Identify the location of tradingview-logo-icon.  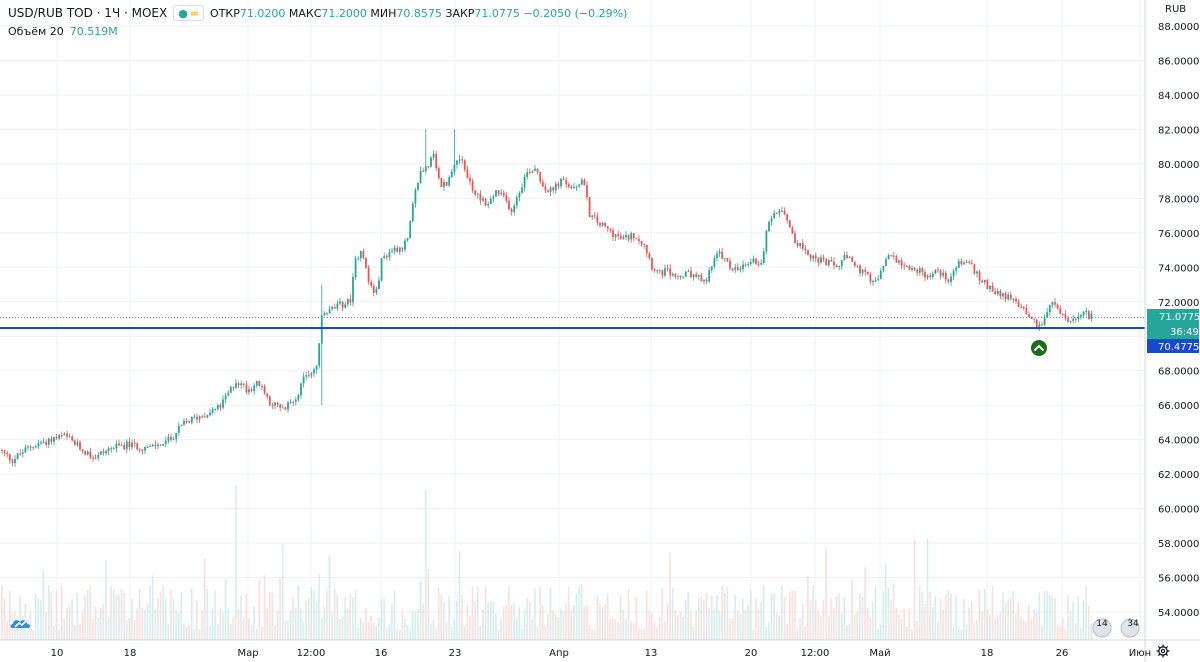
(21, 624).